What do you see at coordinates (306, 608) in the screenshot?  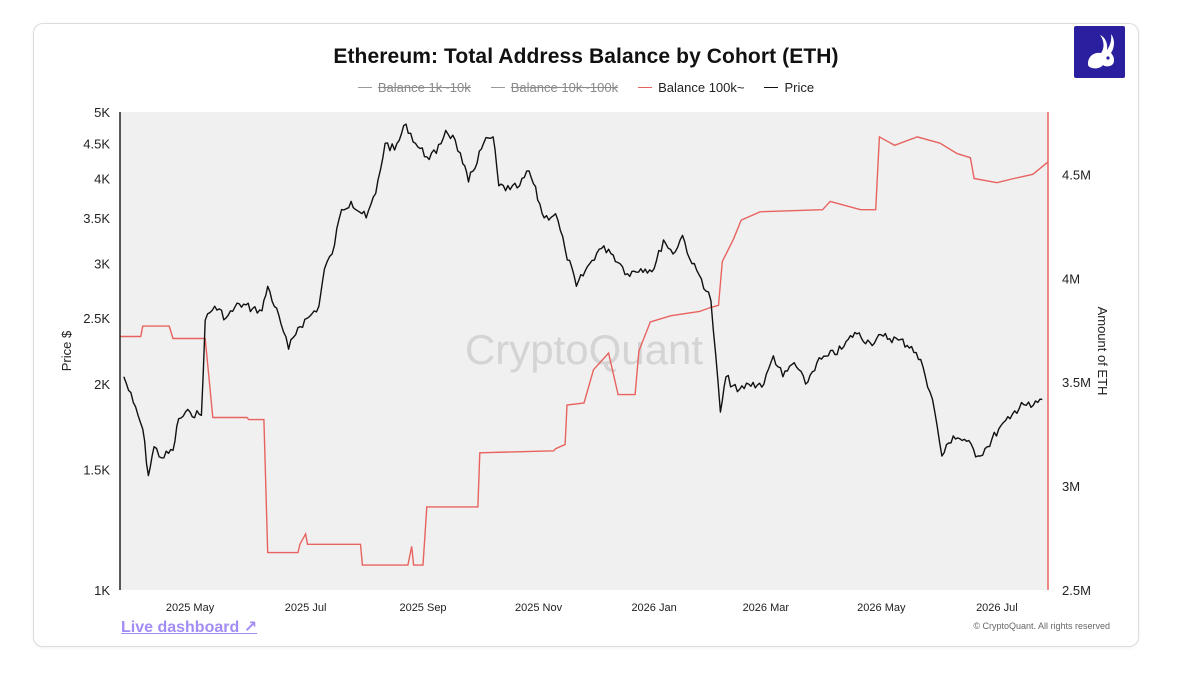 I see `x-tick-label: 2025 Jul` at bounding box center [306, 608].